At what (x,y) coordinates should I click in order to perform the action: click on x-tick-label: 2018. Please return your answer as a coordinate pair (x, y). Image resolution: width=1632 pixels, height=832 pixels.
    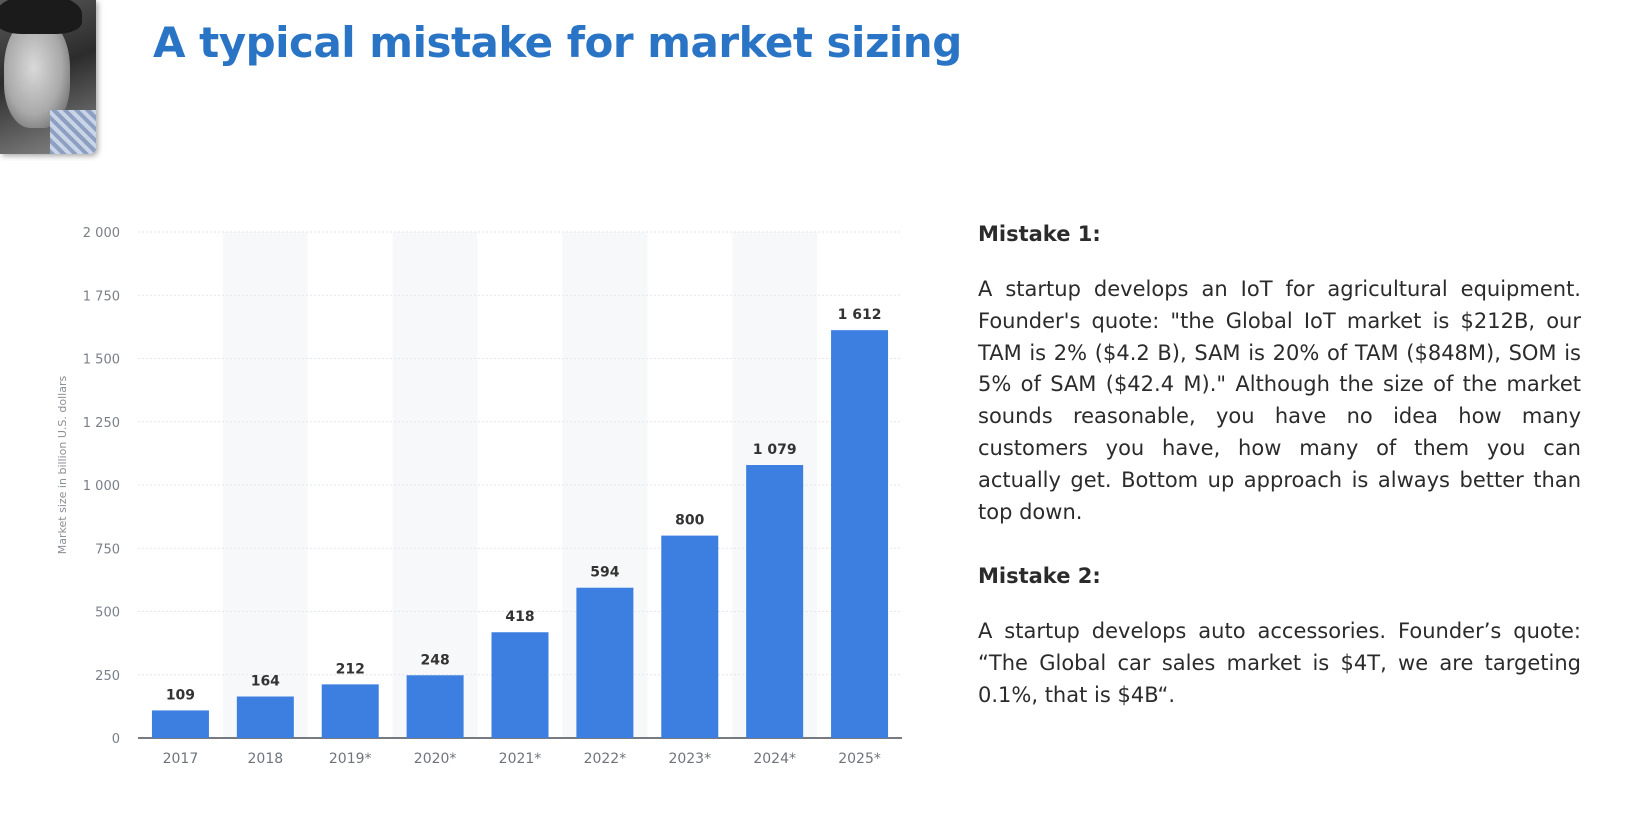
    Looking at the image, I should click on (266, 759).